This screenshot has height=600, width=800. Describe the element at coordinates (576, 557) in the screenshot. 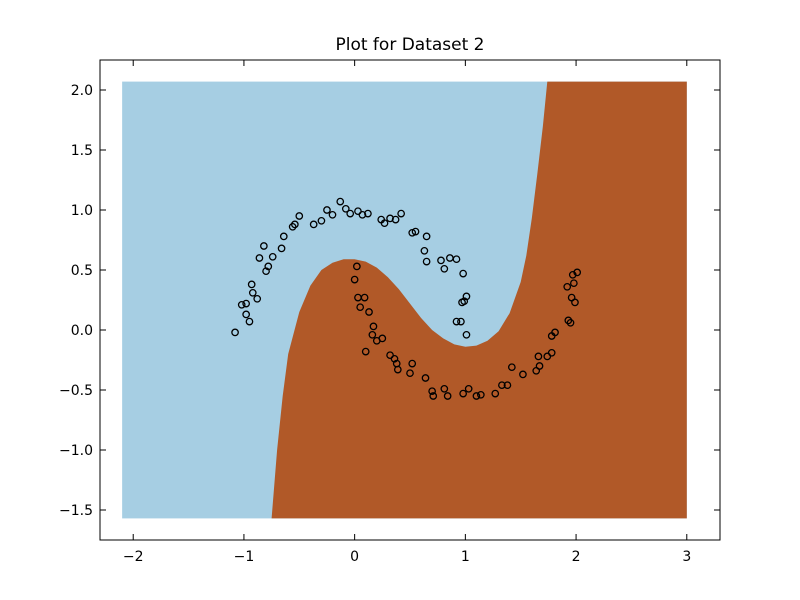

I see `x-tick-label: 2` at that location.